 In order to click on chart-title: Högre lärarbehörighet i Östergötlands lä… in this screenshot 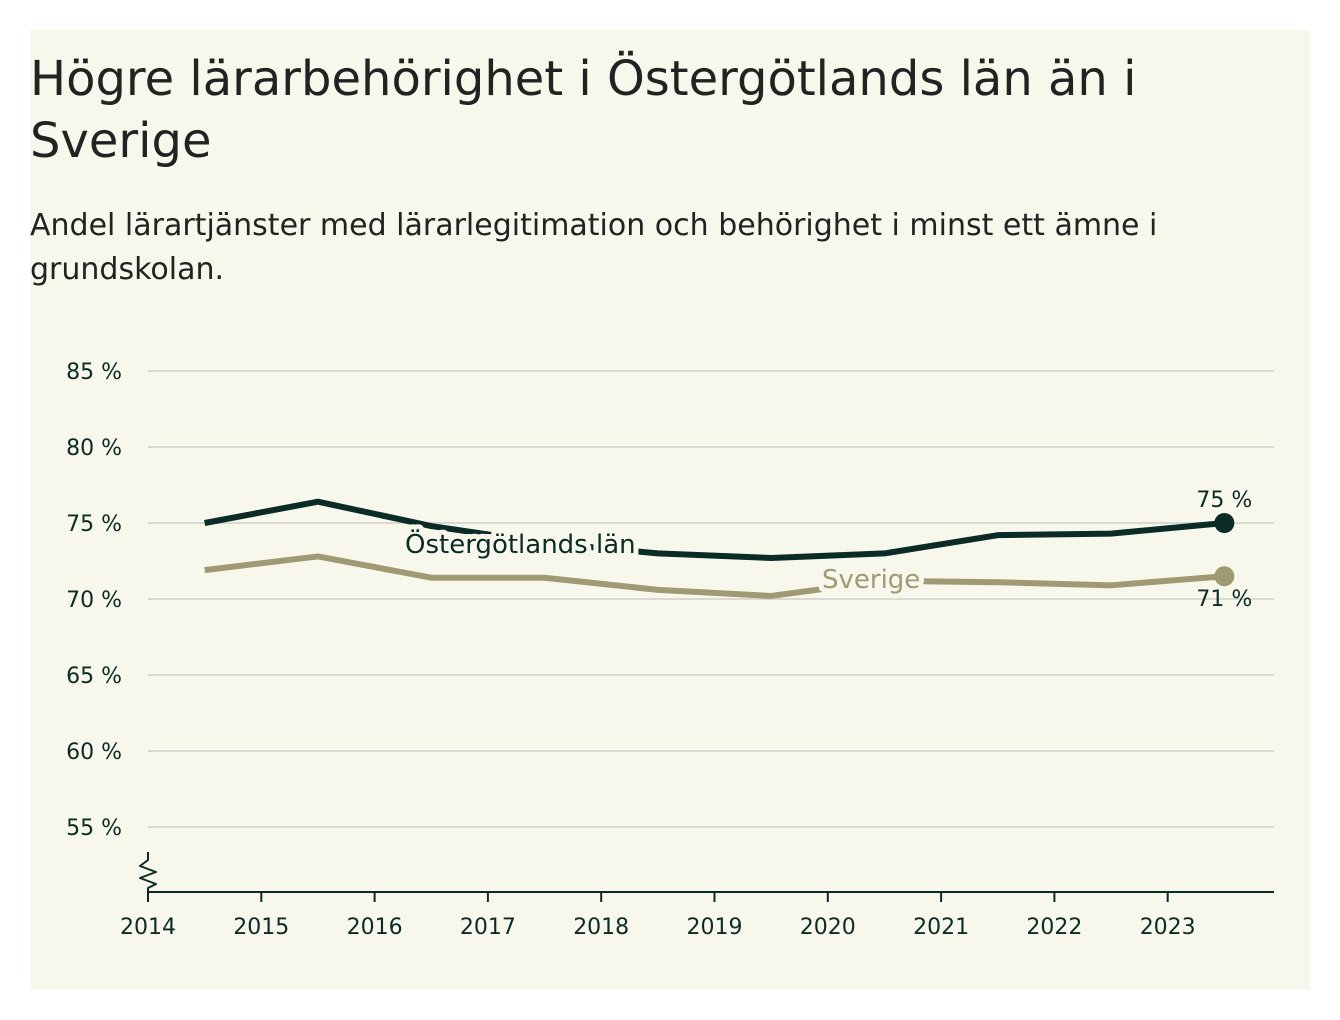, I will do `click(583, 110)`.